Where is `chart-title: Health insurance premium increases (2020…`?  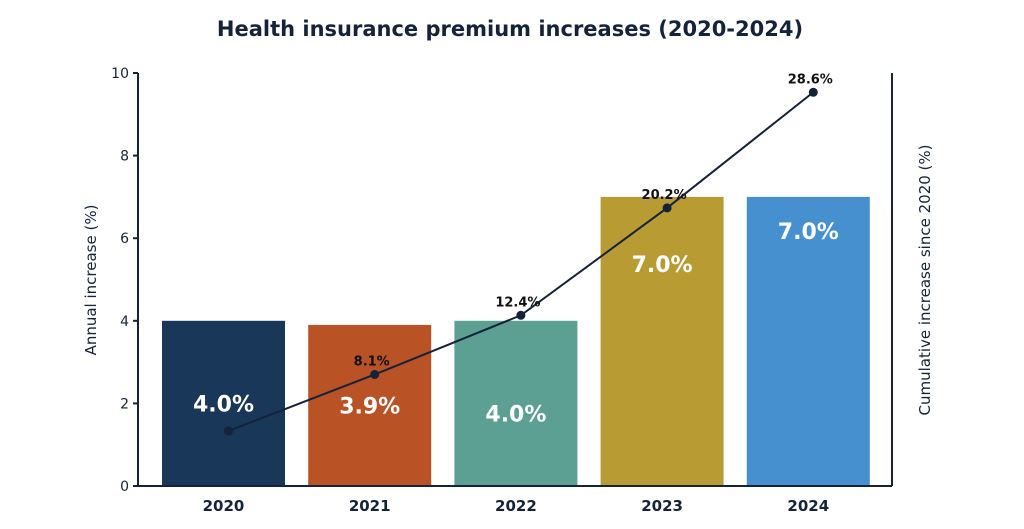
chart-title: Health insurance premium increases (2020… is located at coordinates (510, 29).